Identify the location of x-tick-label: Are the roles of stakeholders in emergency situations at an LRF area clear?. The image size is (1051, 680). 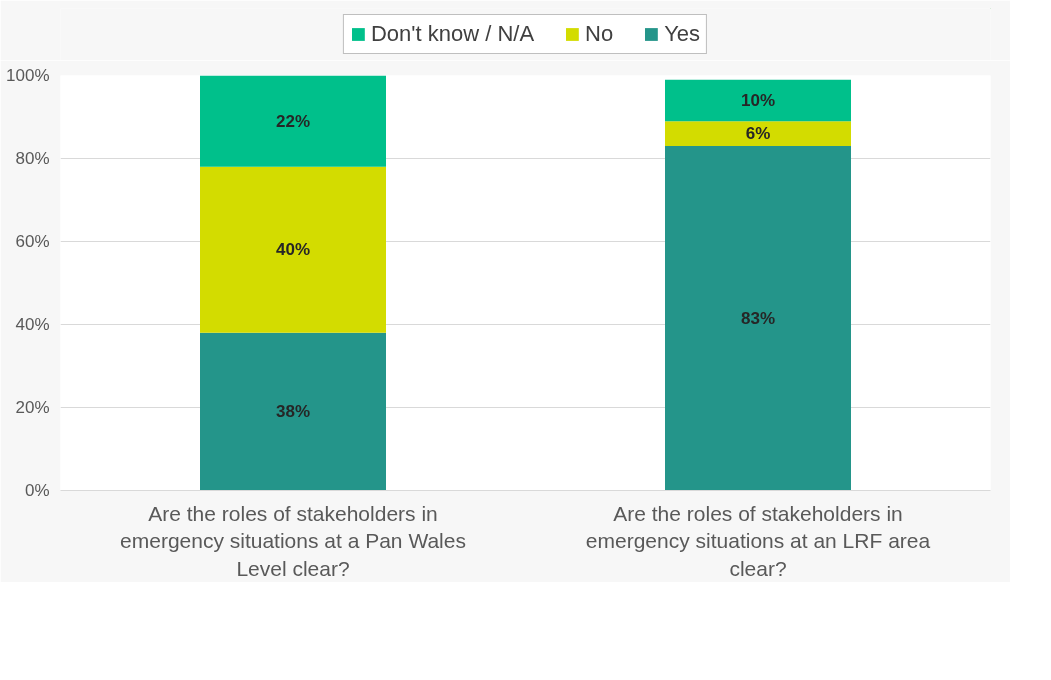
(758, 540).